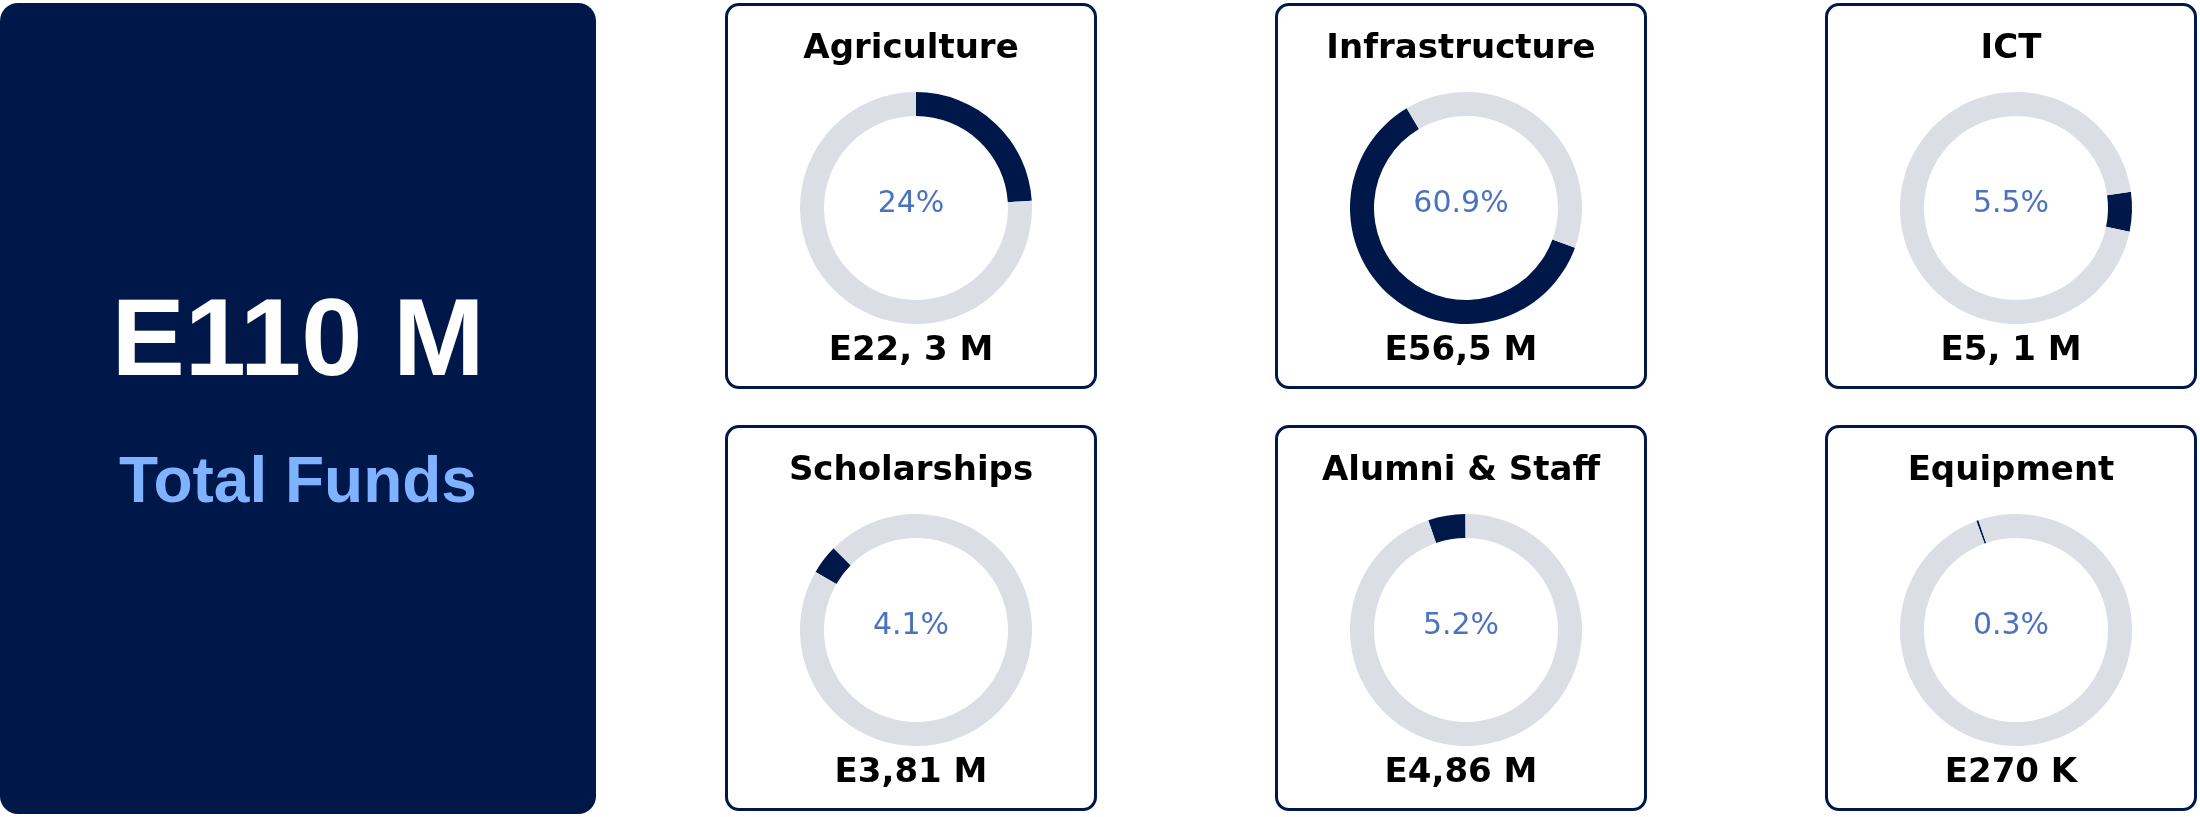 Image resolution: width=2200 pixels, height=817 pixels. What do you see at coordinates (911, 46) in the screenshot?
I see `chart-title: Agriculture` at bounding box center [911, 46].